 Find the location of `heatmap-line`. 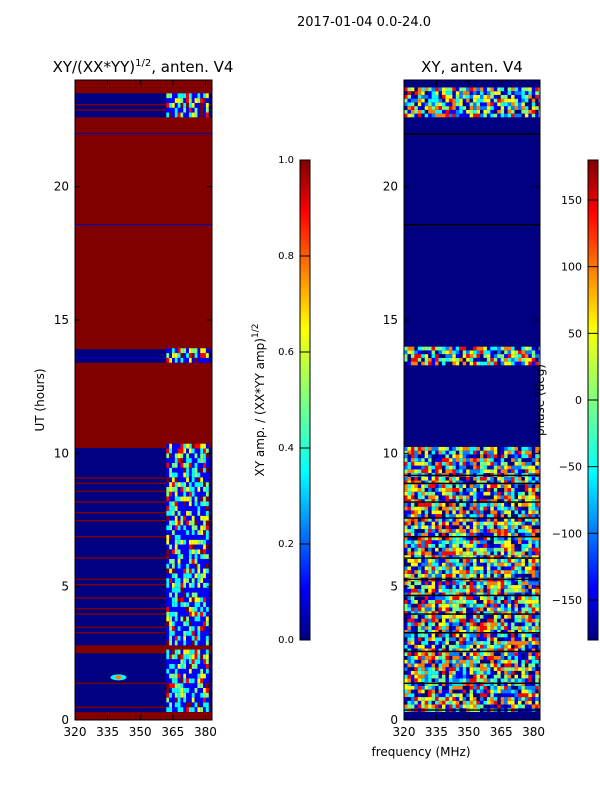

heatmap-line is located at coordinates (143, 491).